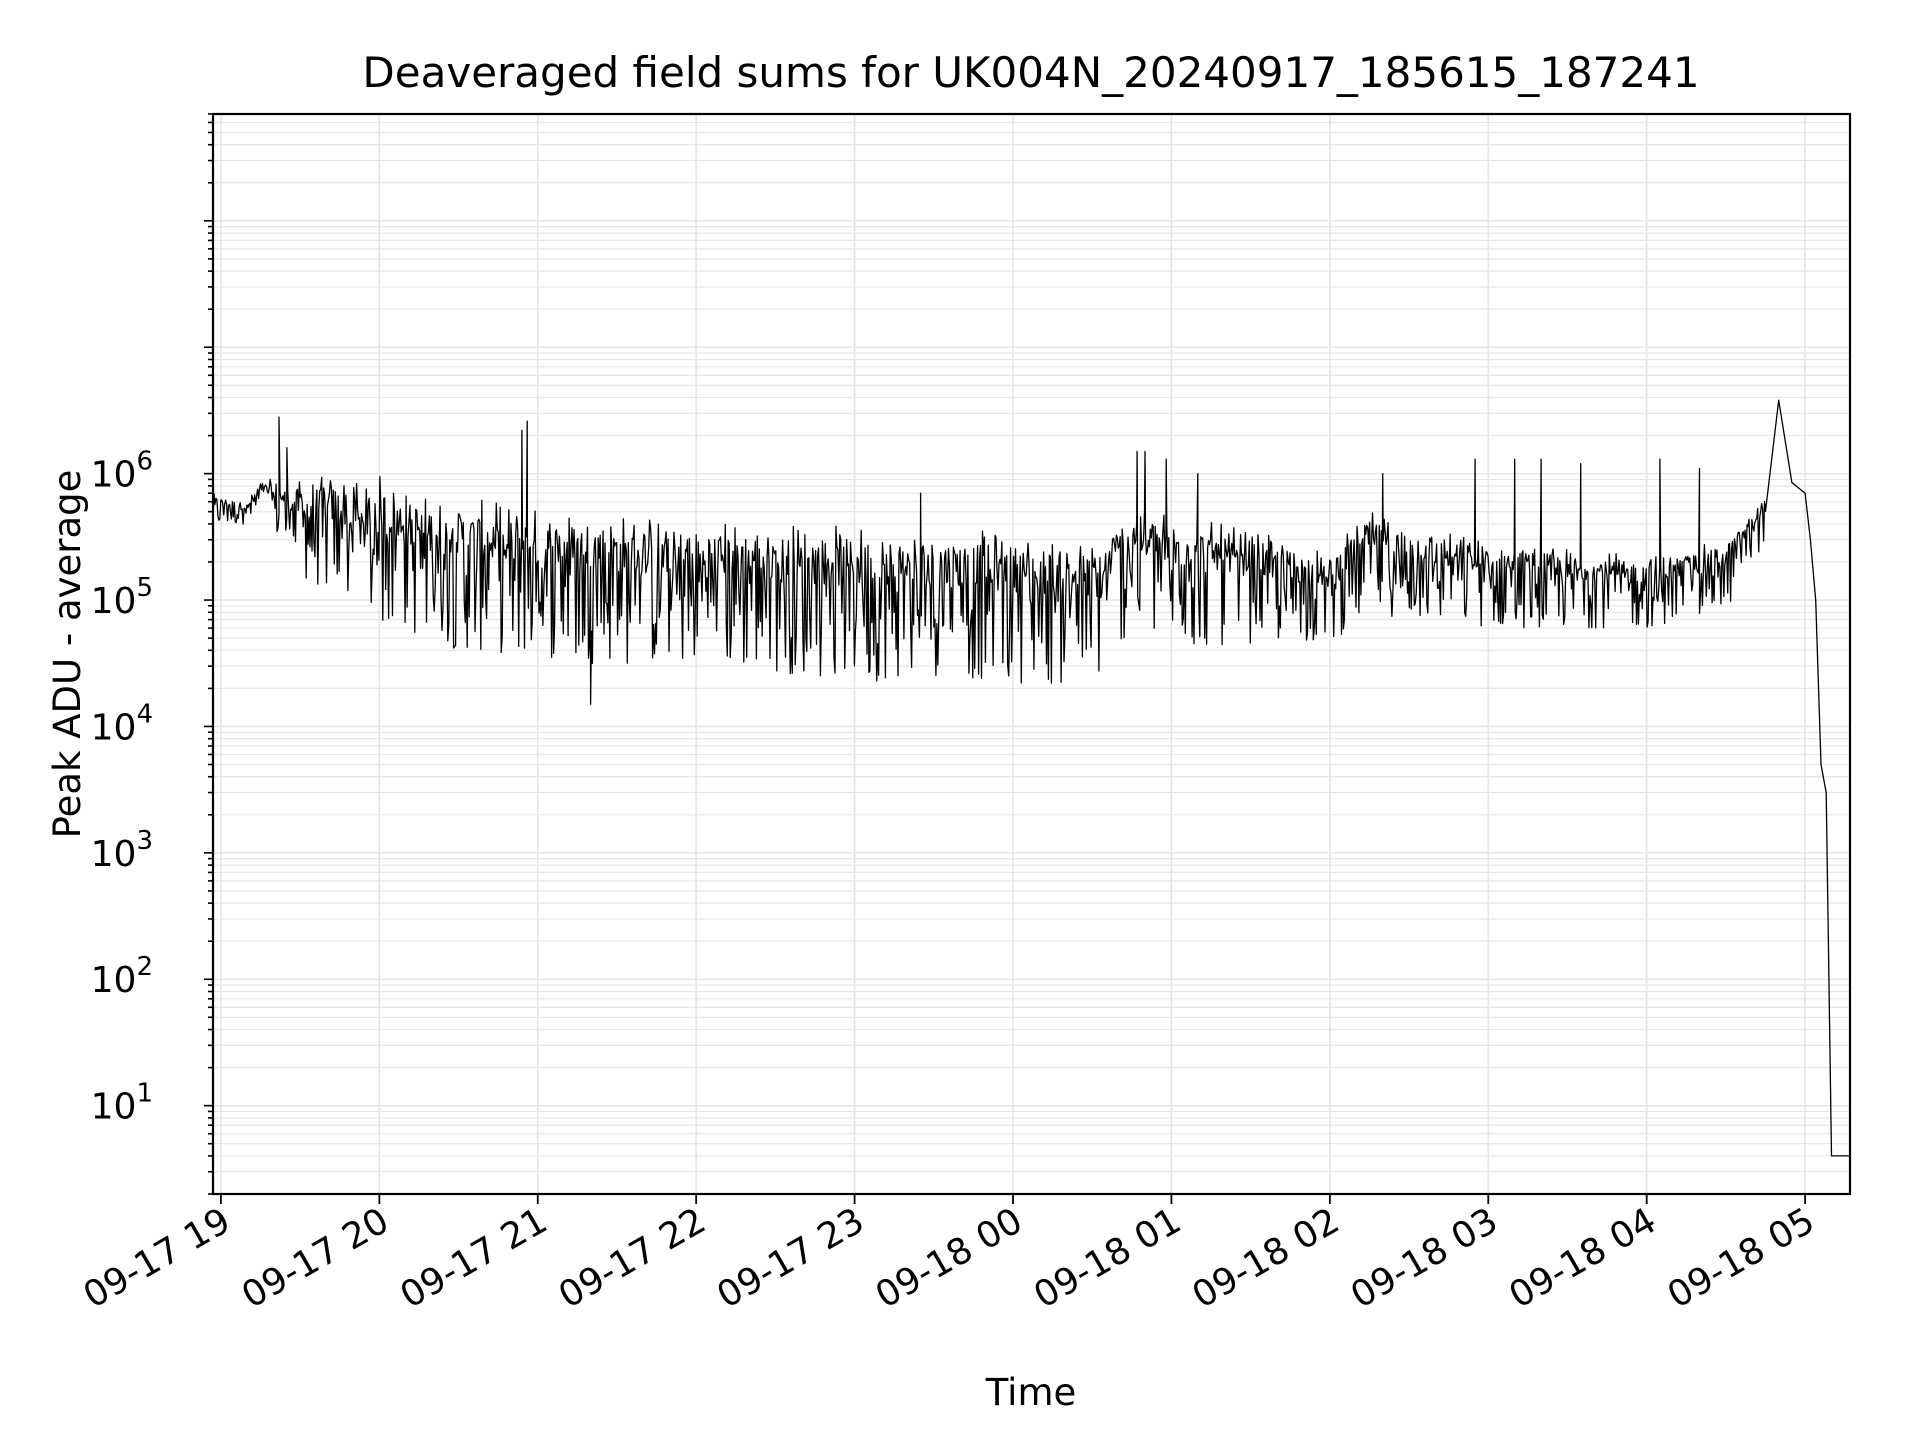 Image resolution: width=1920 pixels, height=1440 pixels. What do you see at coordinates (144, 841) in the screenshot?
I see `y-tick-exponent: 3` at bounding box center [144, 841].